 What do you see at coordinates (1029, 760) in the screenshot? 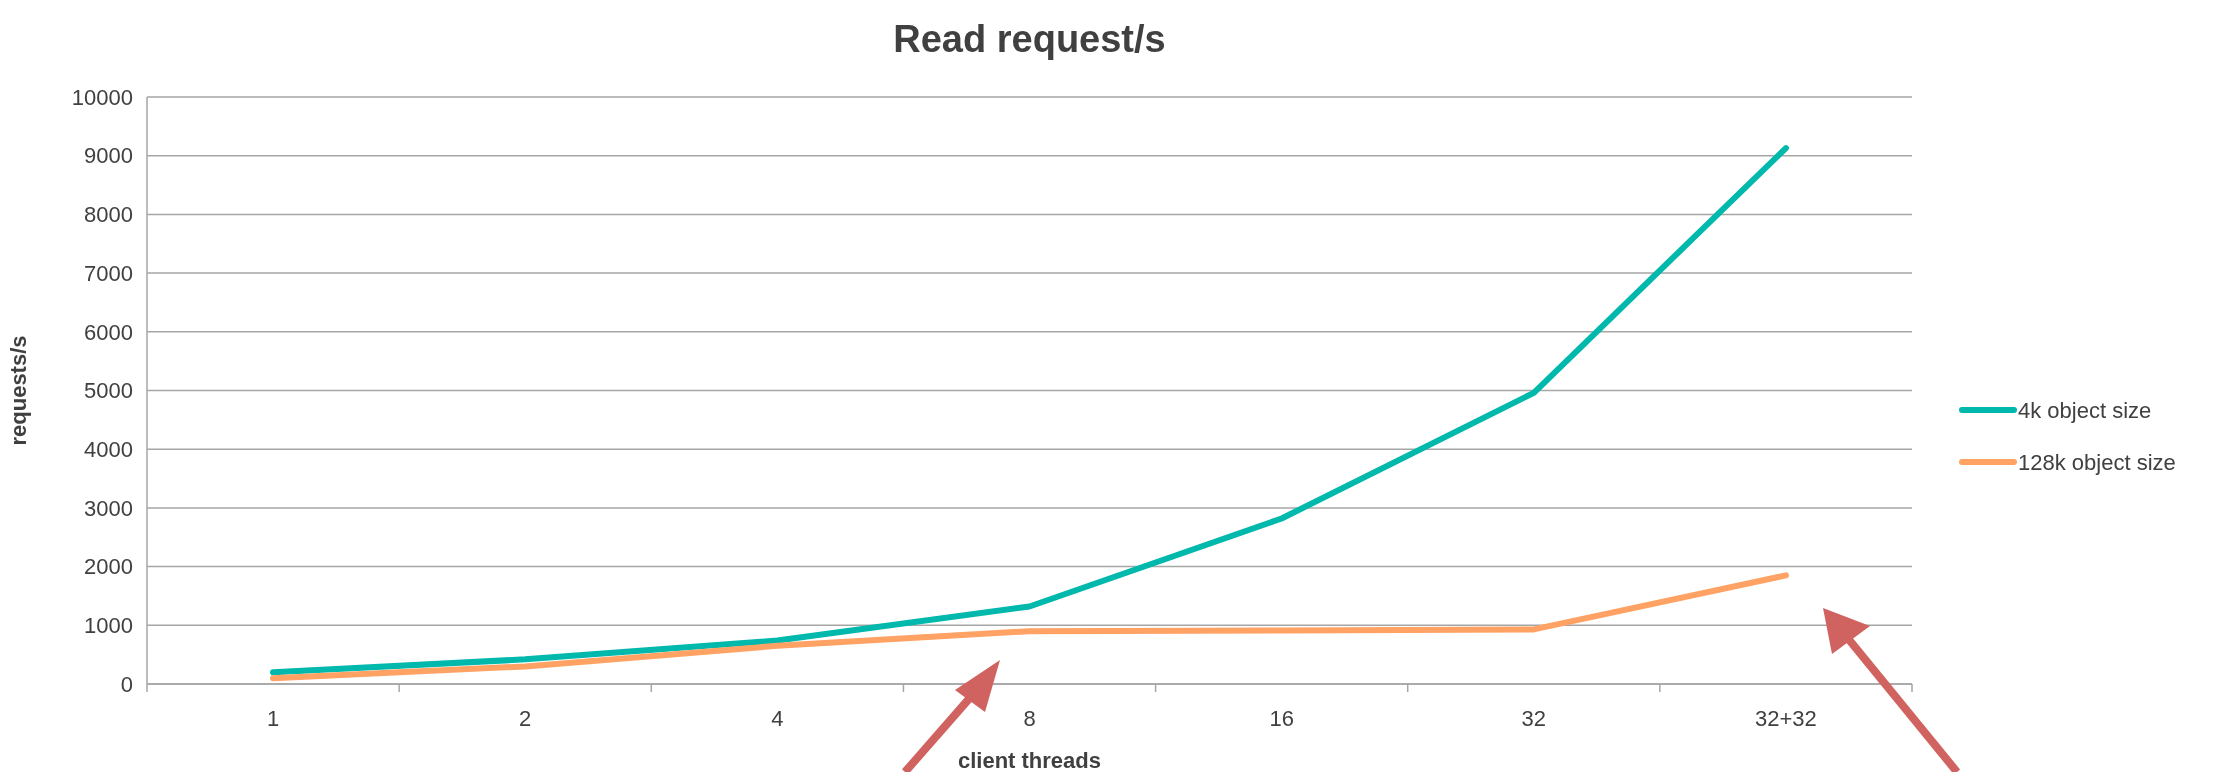
I see `x-axis-title: client threads` at bounding box center [1029, 760].